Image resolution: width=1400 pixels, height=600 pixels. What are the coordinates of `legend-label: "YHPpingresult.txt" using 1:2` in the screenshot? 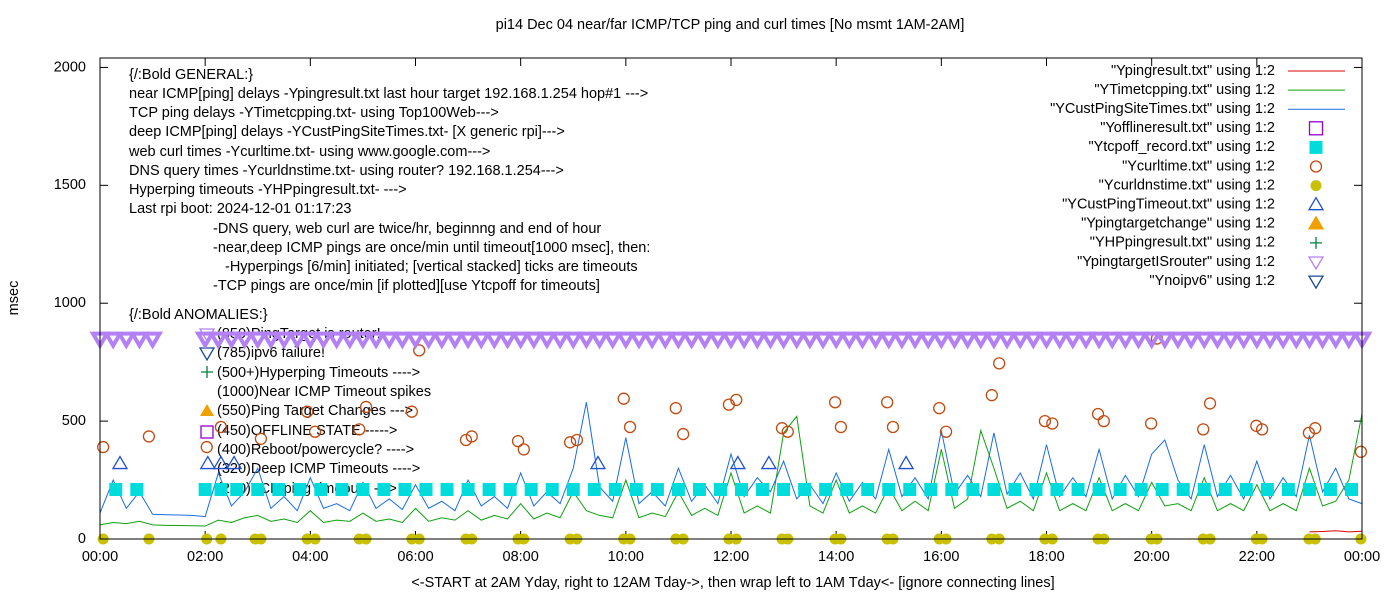 It's located at (1182, 243).